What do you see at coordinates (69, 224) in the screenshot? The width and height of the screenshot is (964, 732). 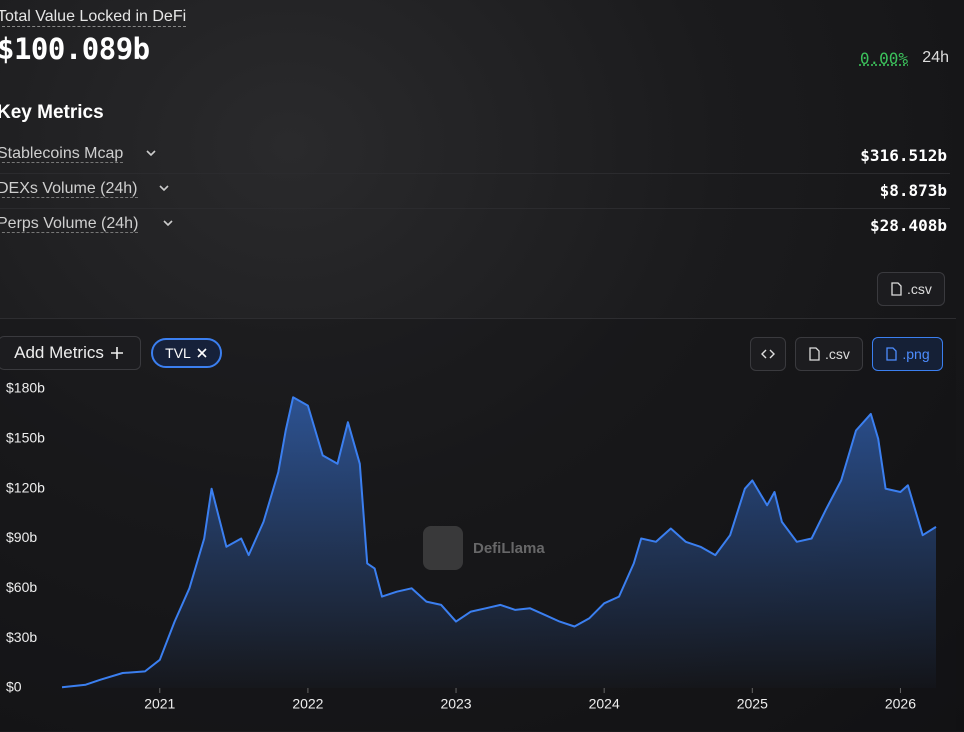 I see `metric-label: Perps Volume (24h)` at bounding box center [69, 224].